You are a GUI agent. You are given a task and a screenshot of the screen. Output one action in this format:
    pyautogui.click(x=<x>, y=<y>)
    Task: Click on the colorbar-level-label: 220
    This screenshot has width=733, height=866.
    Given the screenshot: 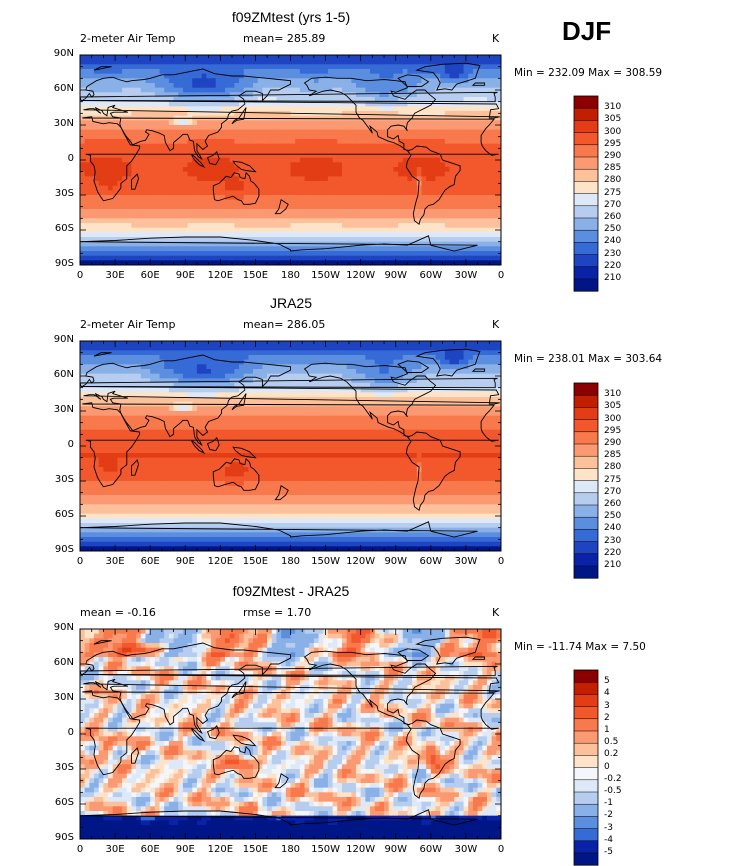 What is the action you would take?
    pyautogui.click(x=613, y=552)
    